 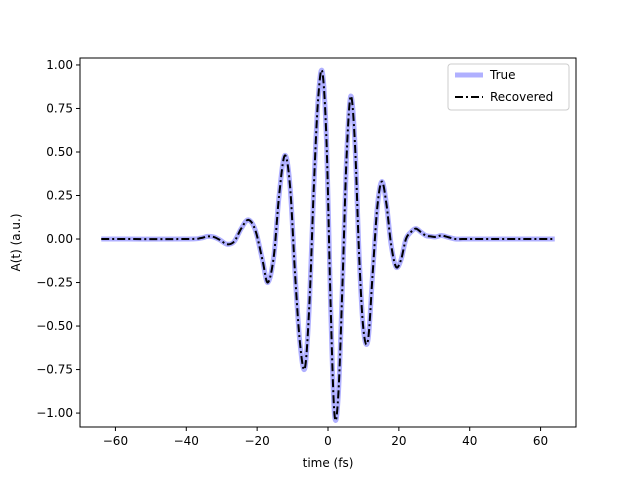 What do you see at coordinates (186, 441) in the screenshot?
I see `x-tick-label: −40` at bounding box center [186, 441].